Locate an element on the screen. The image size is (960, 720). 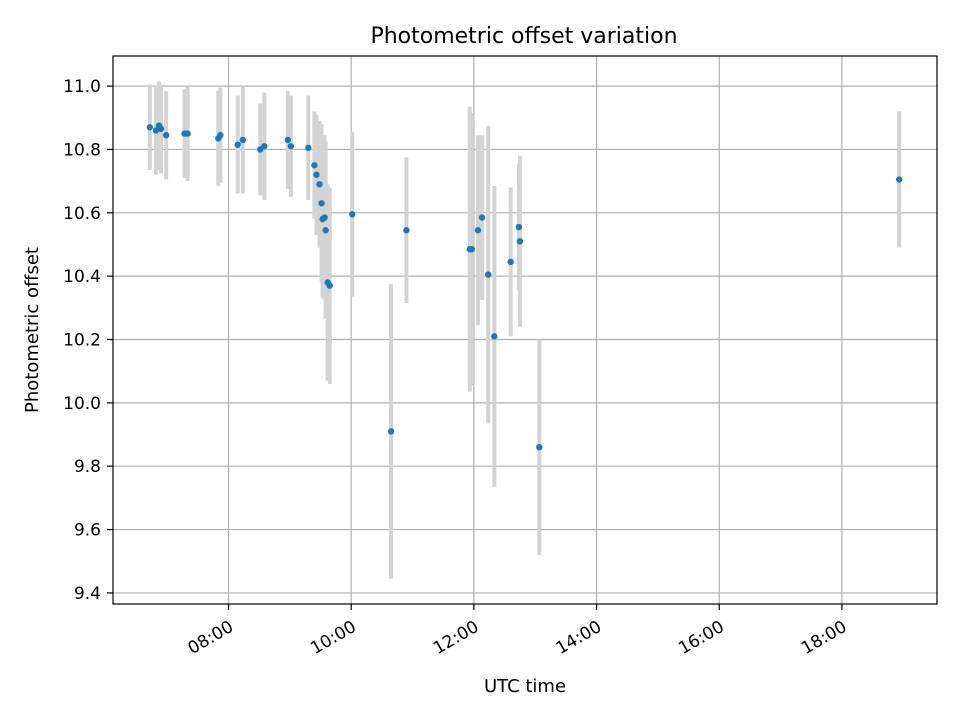
y-axis-label: Photometric offset is located at coordinates (32, 330).